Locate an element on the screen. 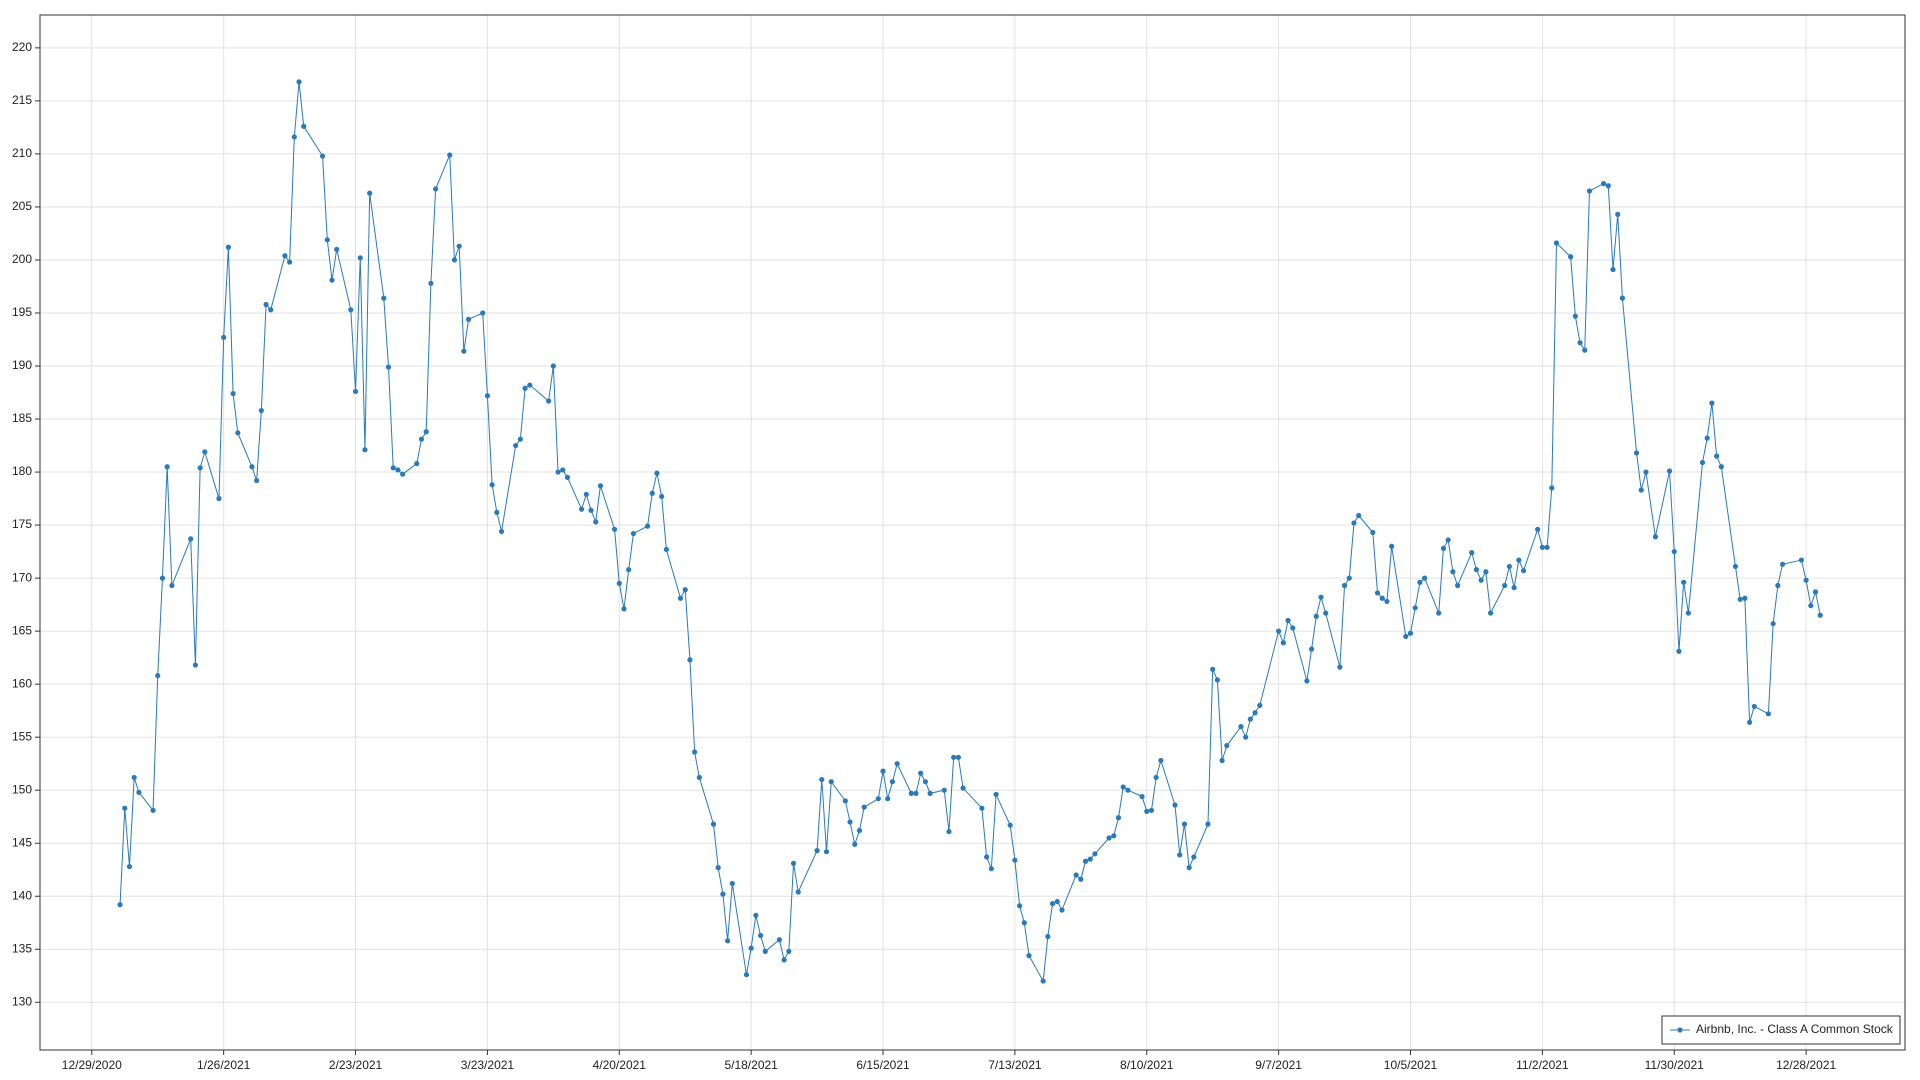 Image resolution: width=1920 pixels, height=1080 pixels. x-tick-label: 12/29/2020 is located at coordinates (92, 1065).